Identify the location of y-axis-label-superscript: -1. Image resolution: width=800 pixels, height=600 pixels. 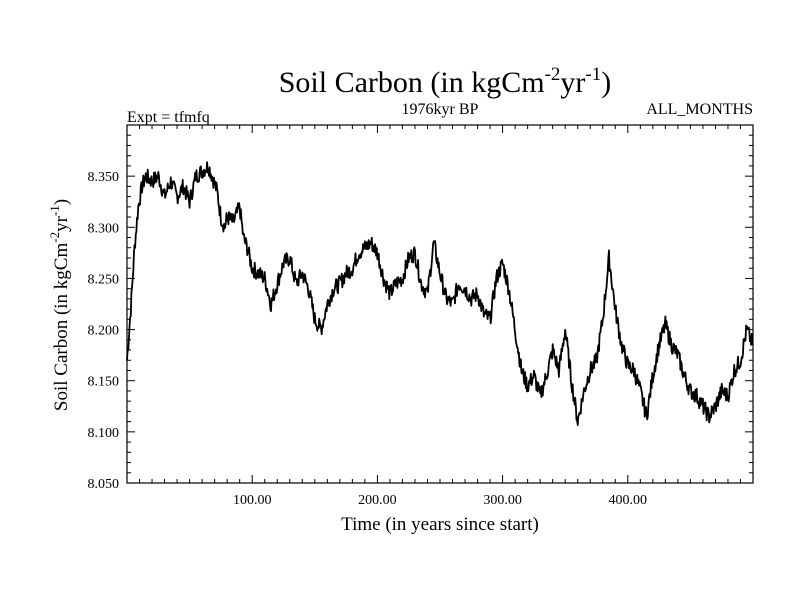
(54, 210).